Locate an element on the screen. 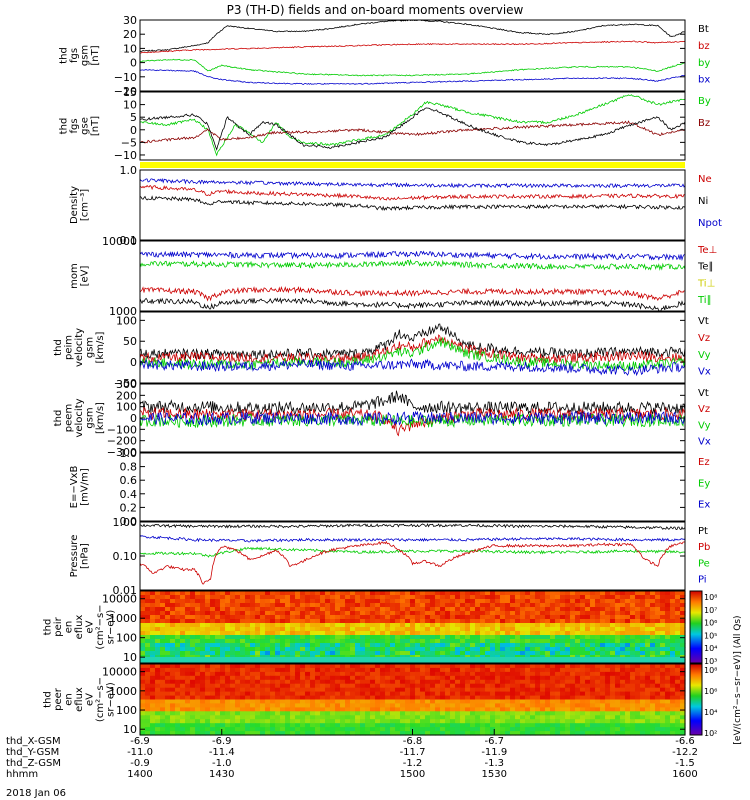  ytick-label: 300 is located at coordinates (126, 384).